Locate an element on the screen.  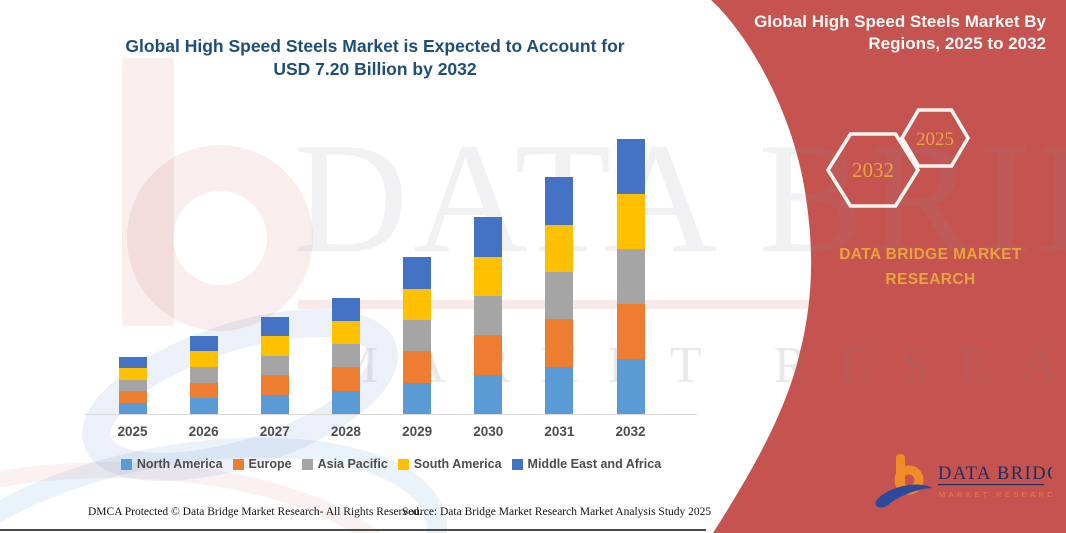
bar-segment-2032-middle-east-and-africa is located at coordinates (630, 166).